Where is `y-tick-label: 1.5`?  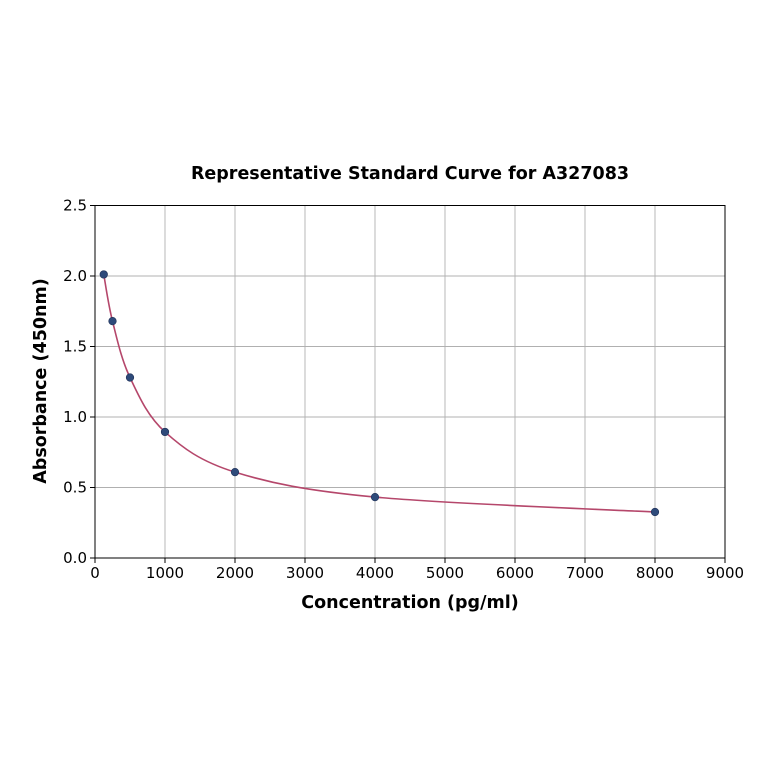
y-tick-label: 1.5 is located at coordinates (75, 347).